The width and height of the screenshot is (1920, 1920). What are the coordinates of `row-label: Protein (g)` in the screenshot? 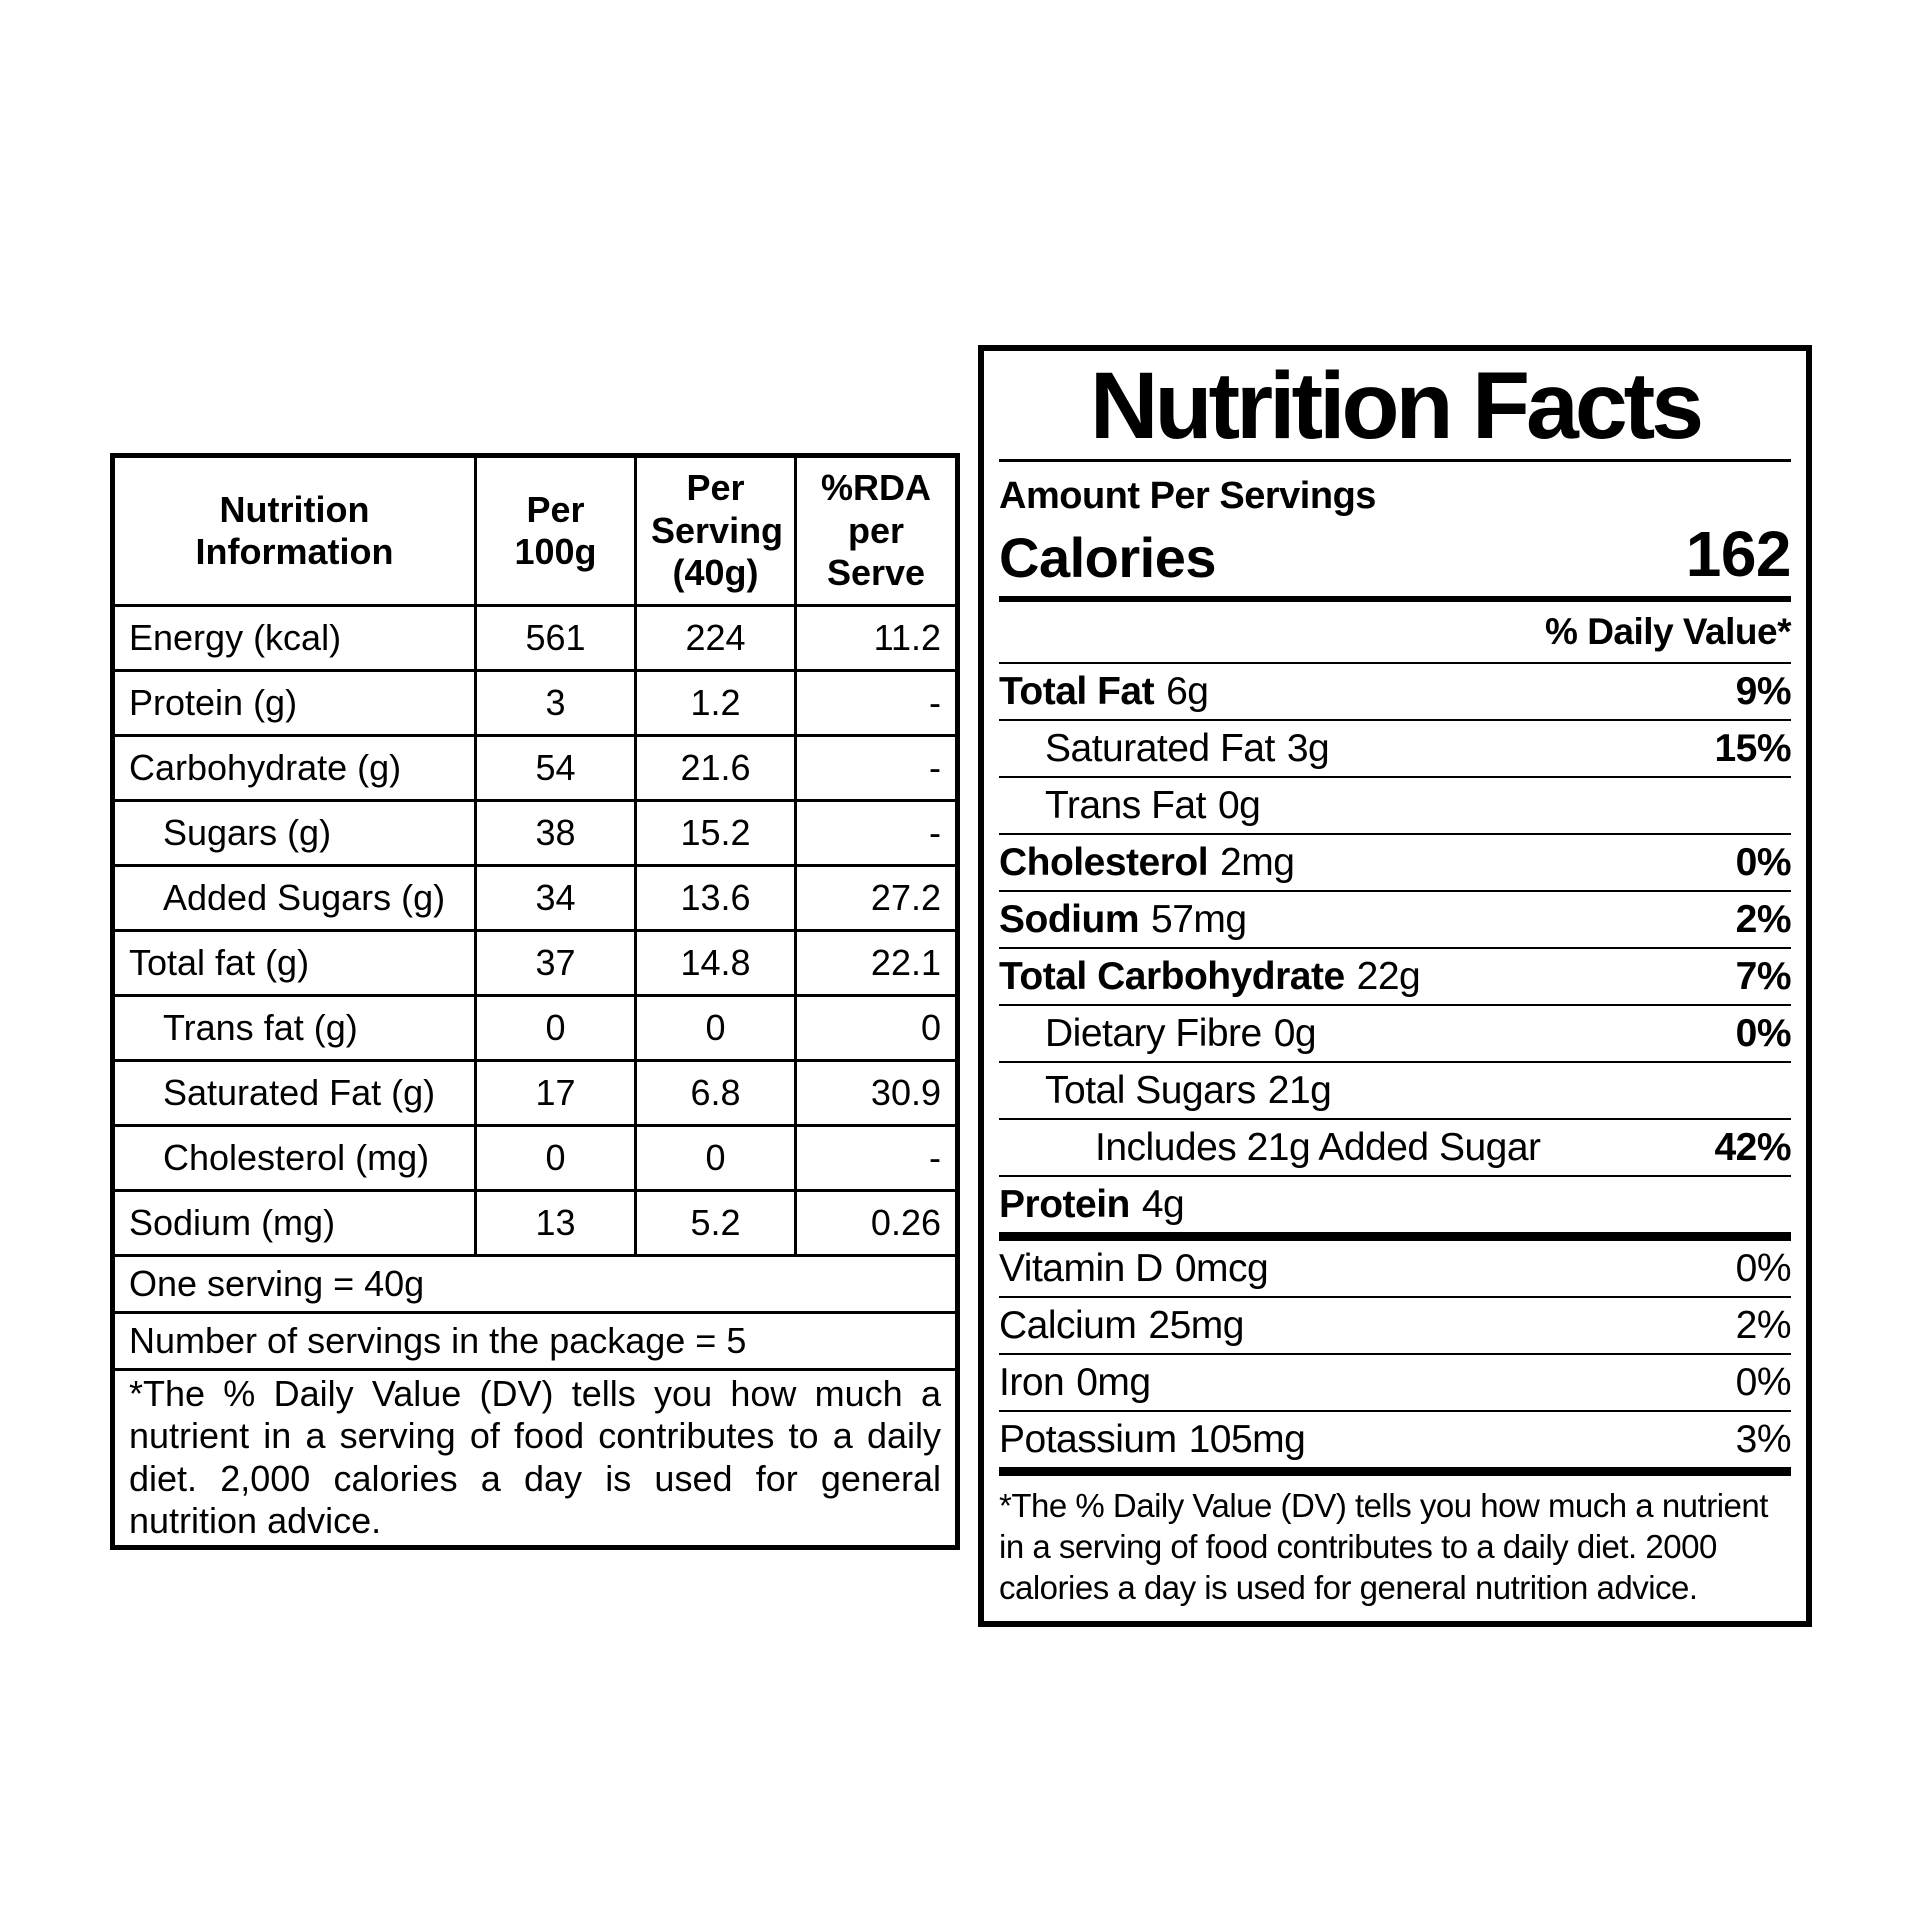 It's located at (294, 703).